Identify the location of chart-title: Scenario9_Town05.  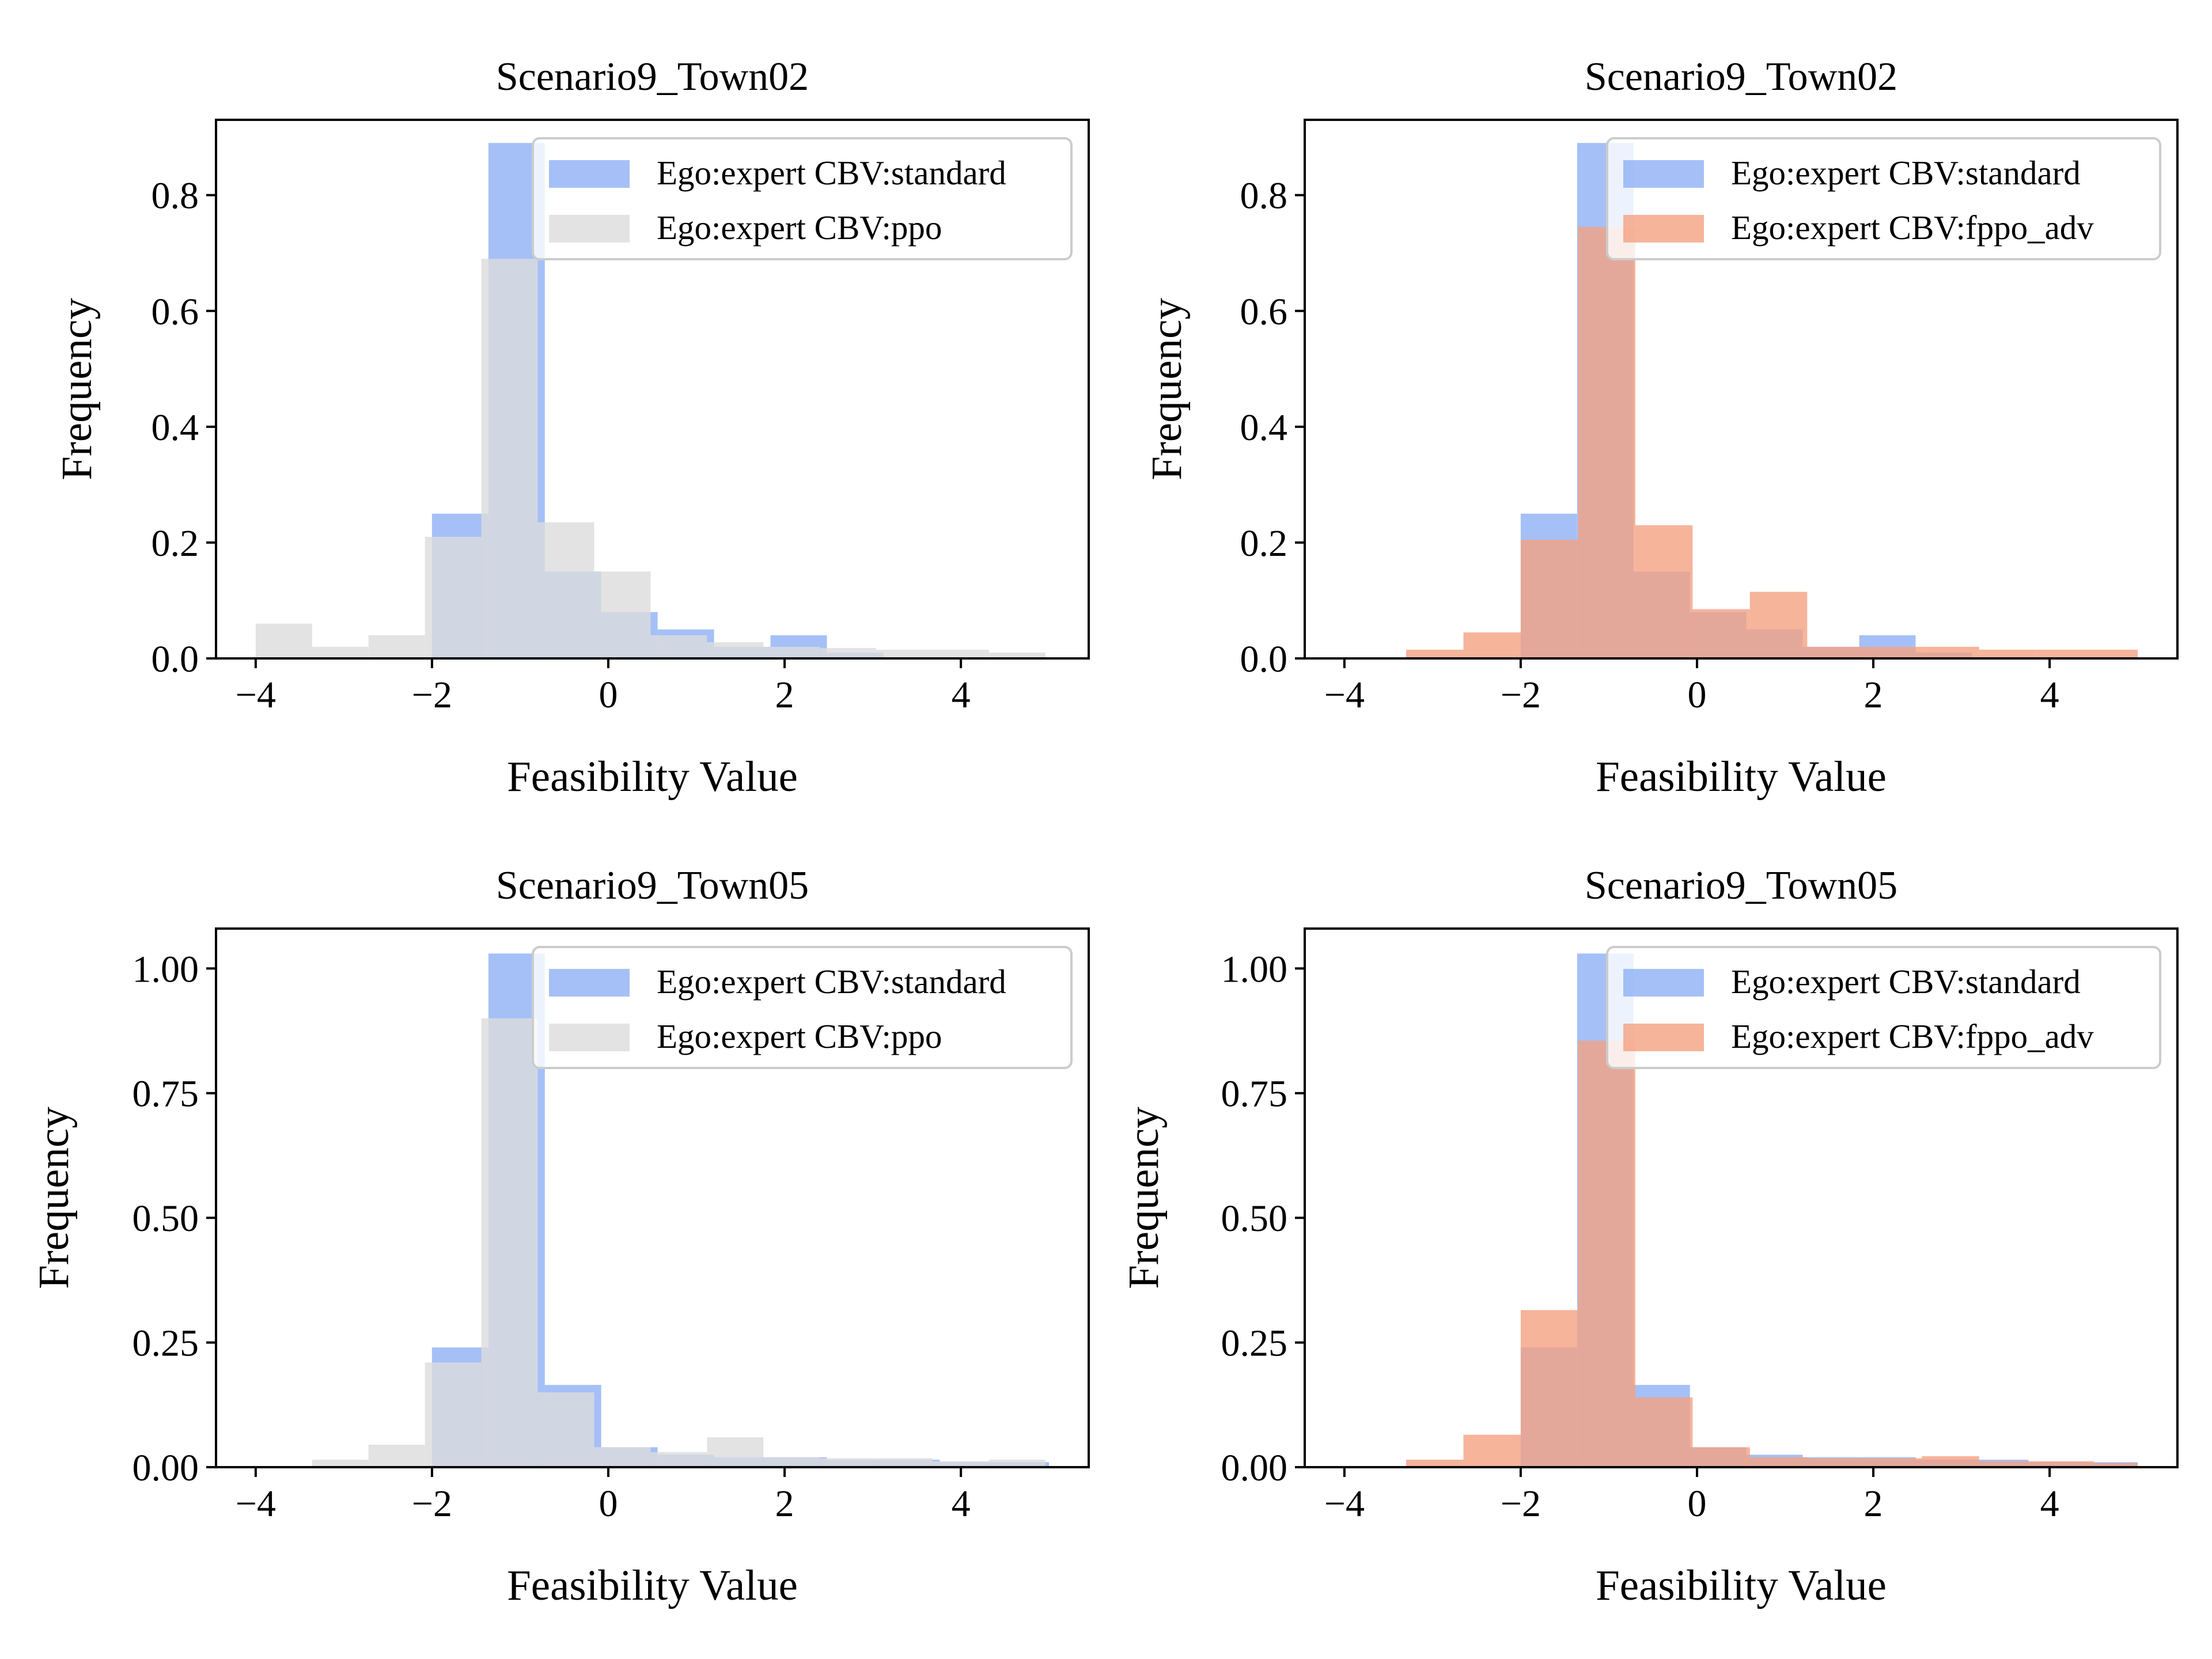
(1741, 885).